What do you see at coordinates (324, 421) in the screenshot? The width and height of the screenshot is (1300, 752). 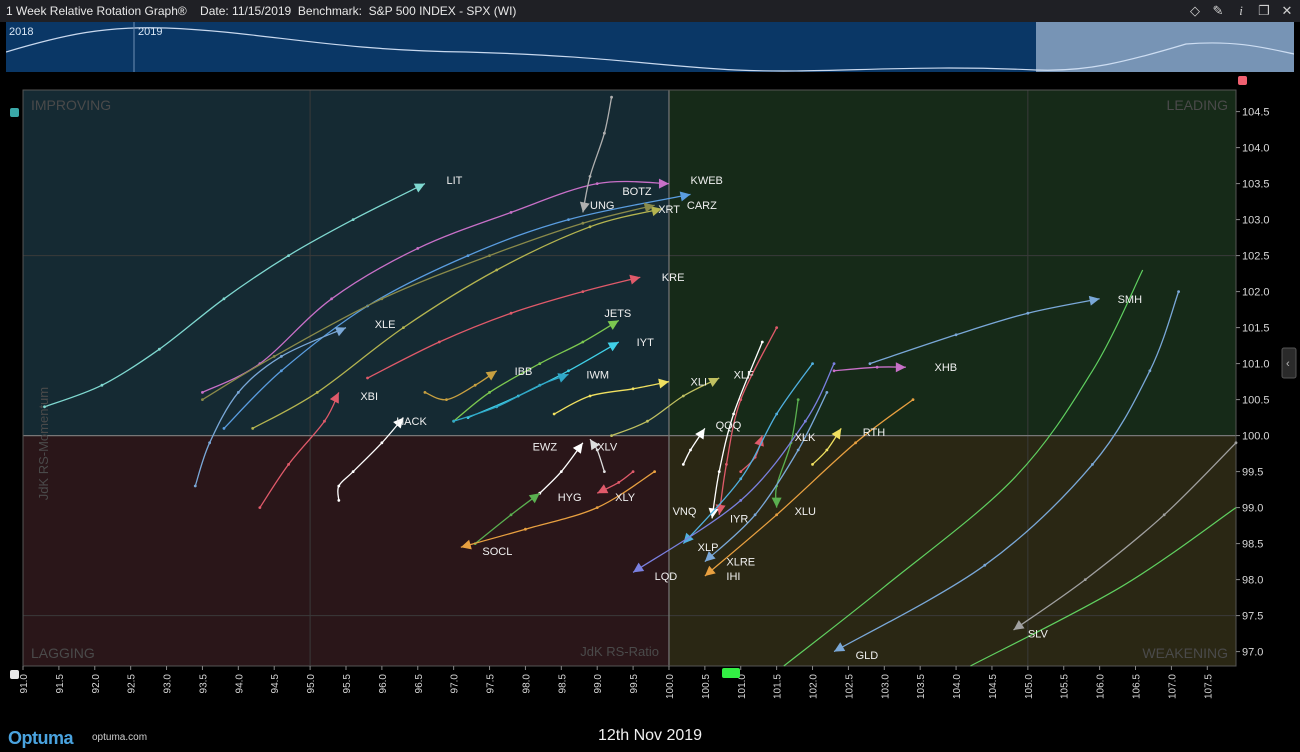 I see `point-xbi` at bounding box center [324, 421].